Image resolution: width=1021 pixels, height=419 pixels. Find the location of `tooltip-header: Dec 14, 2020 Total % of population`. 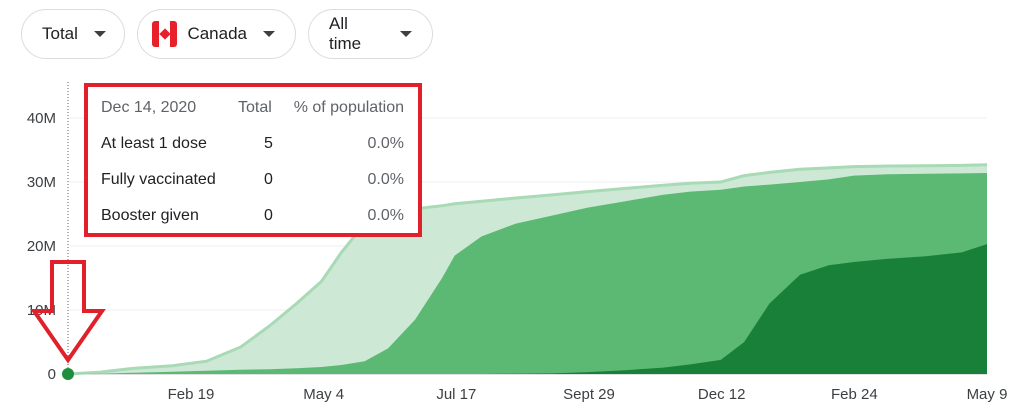

tooltip-header: Dec 14, 2020 Total % of population is located at coordinates (252, 110).